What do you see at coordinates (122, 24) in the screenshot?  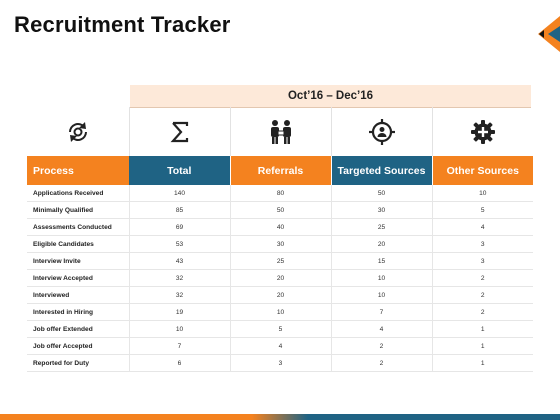 I see `page-title: Recruitment Tracker` at bounding box center [122, 24].